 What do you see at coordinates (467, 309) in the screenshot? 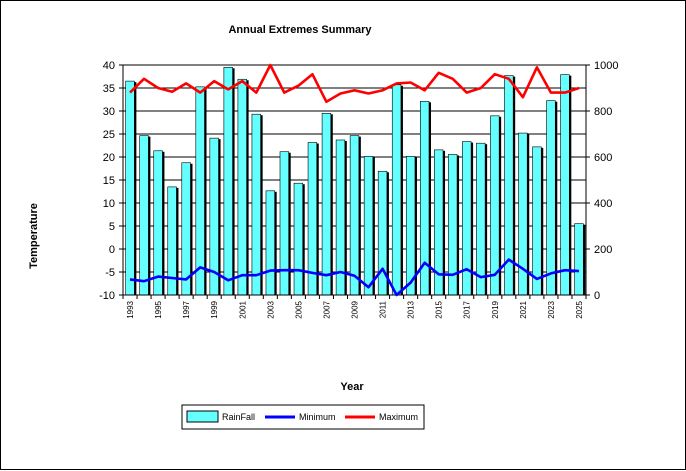
I see `x-tick-label: 2017` at bounding box center [467, 309].